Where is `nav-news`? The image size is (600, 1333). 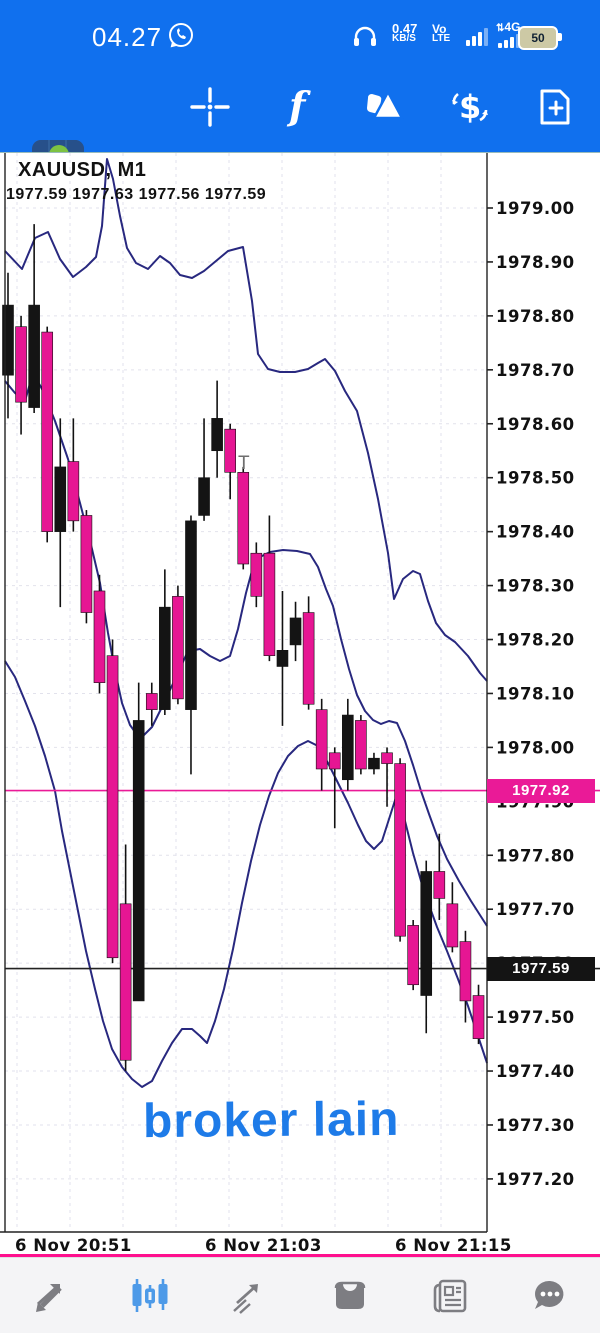
nav-news is located at coordinates (450, 1295).